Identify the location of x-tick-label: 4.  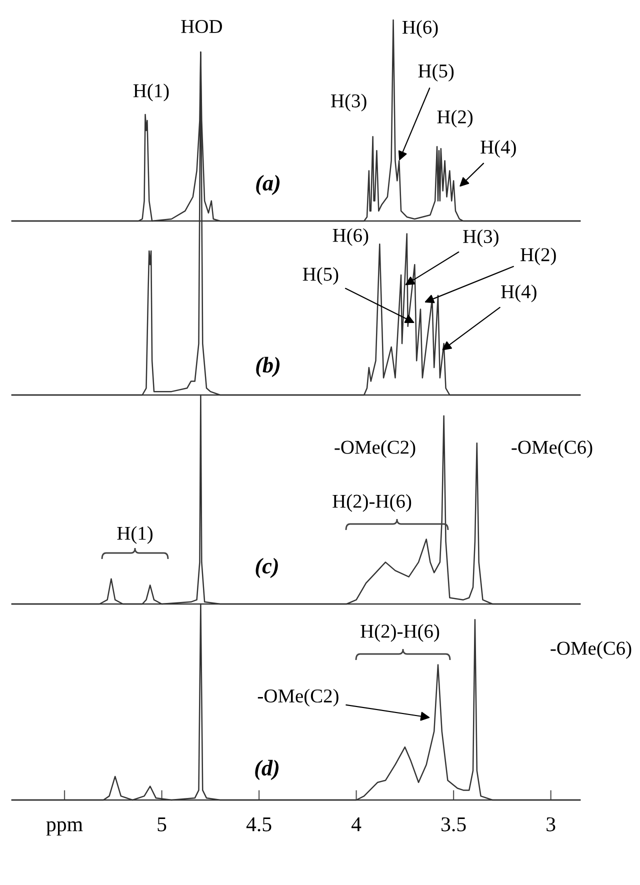
(357, 824).